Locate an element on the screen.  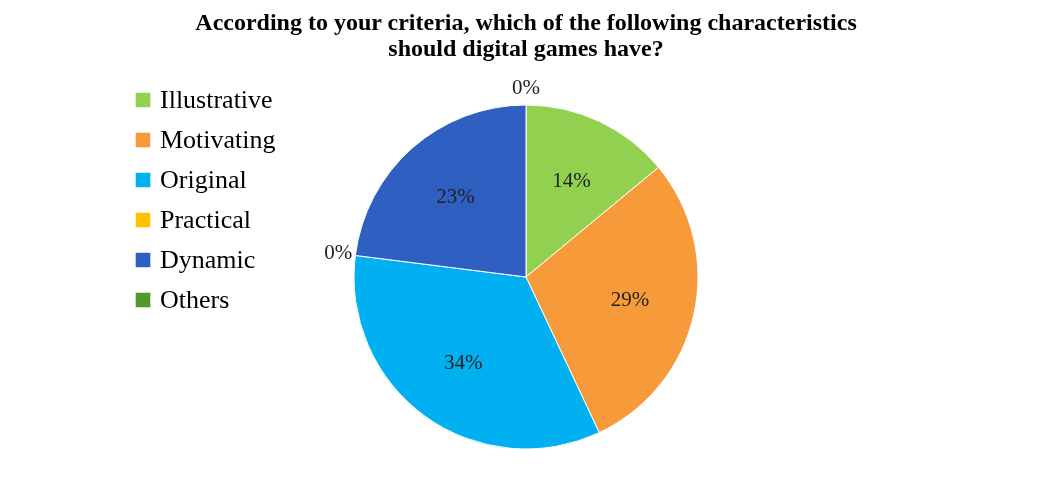
legend-label: Others is located at coordinates (195, 299).